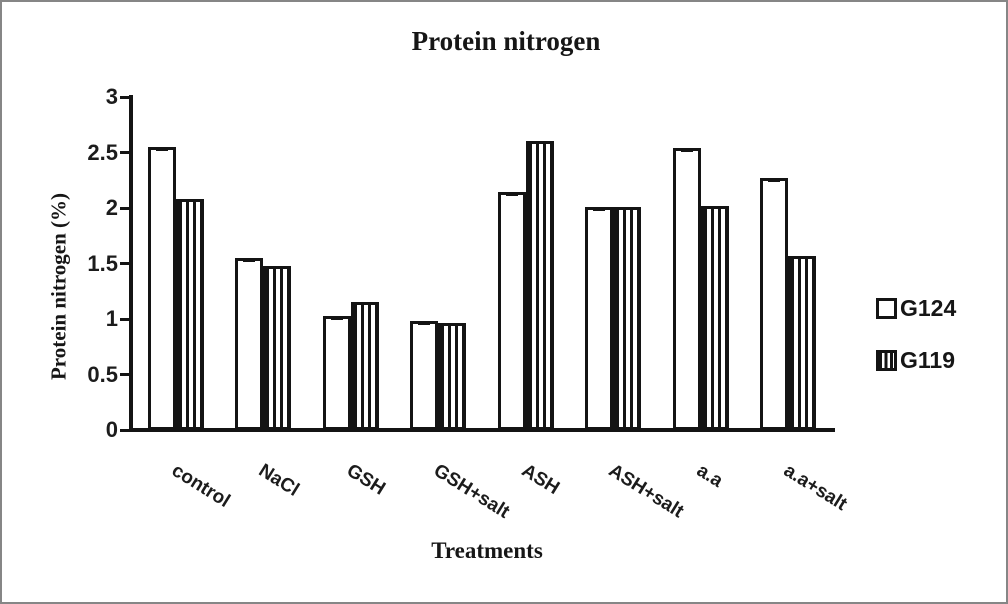 This screenshot has width=1008, height=604. I want to click on y-tick-label-3: 3, so click(111, 96).